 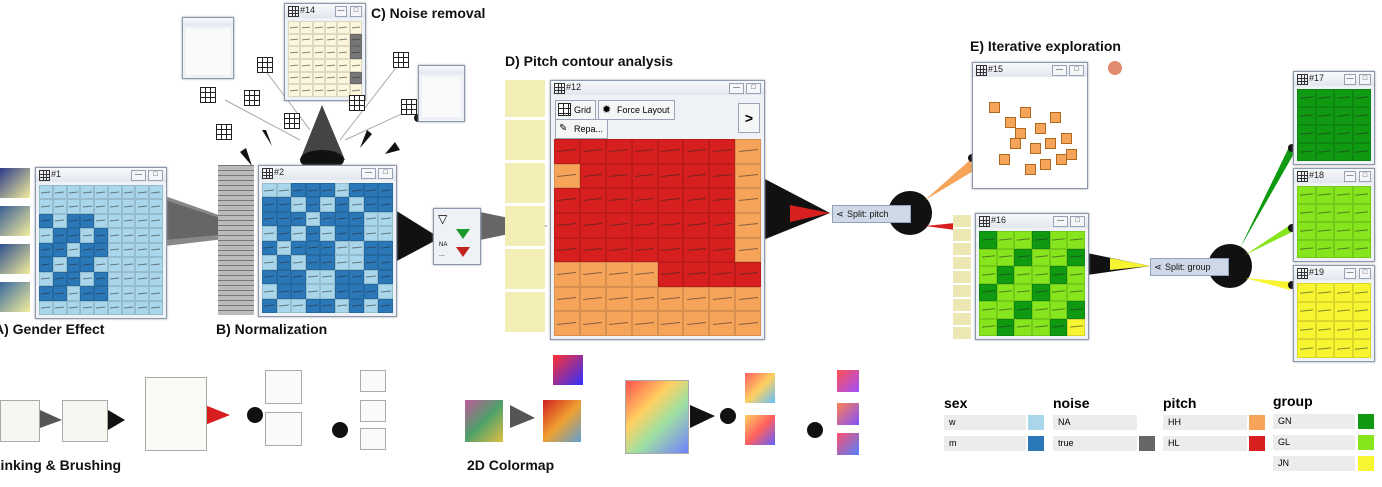 What do you see at coordinates (401, 60) in the screenshot?
I see `grid-icon` at bounding box center [401, 60].